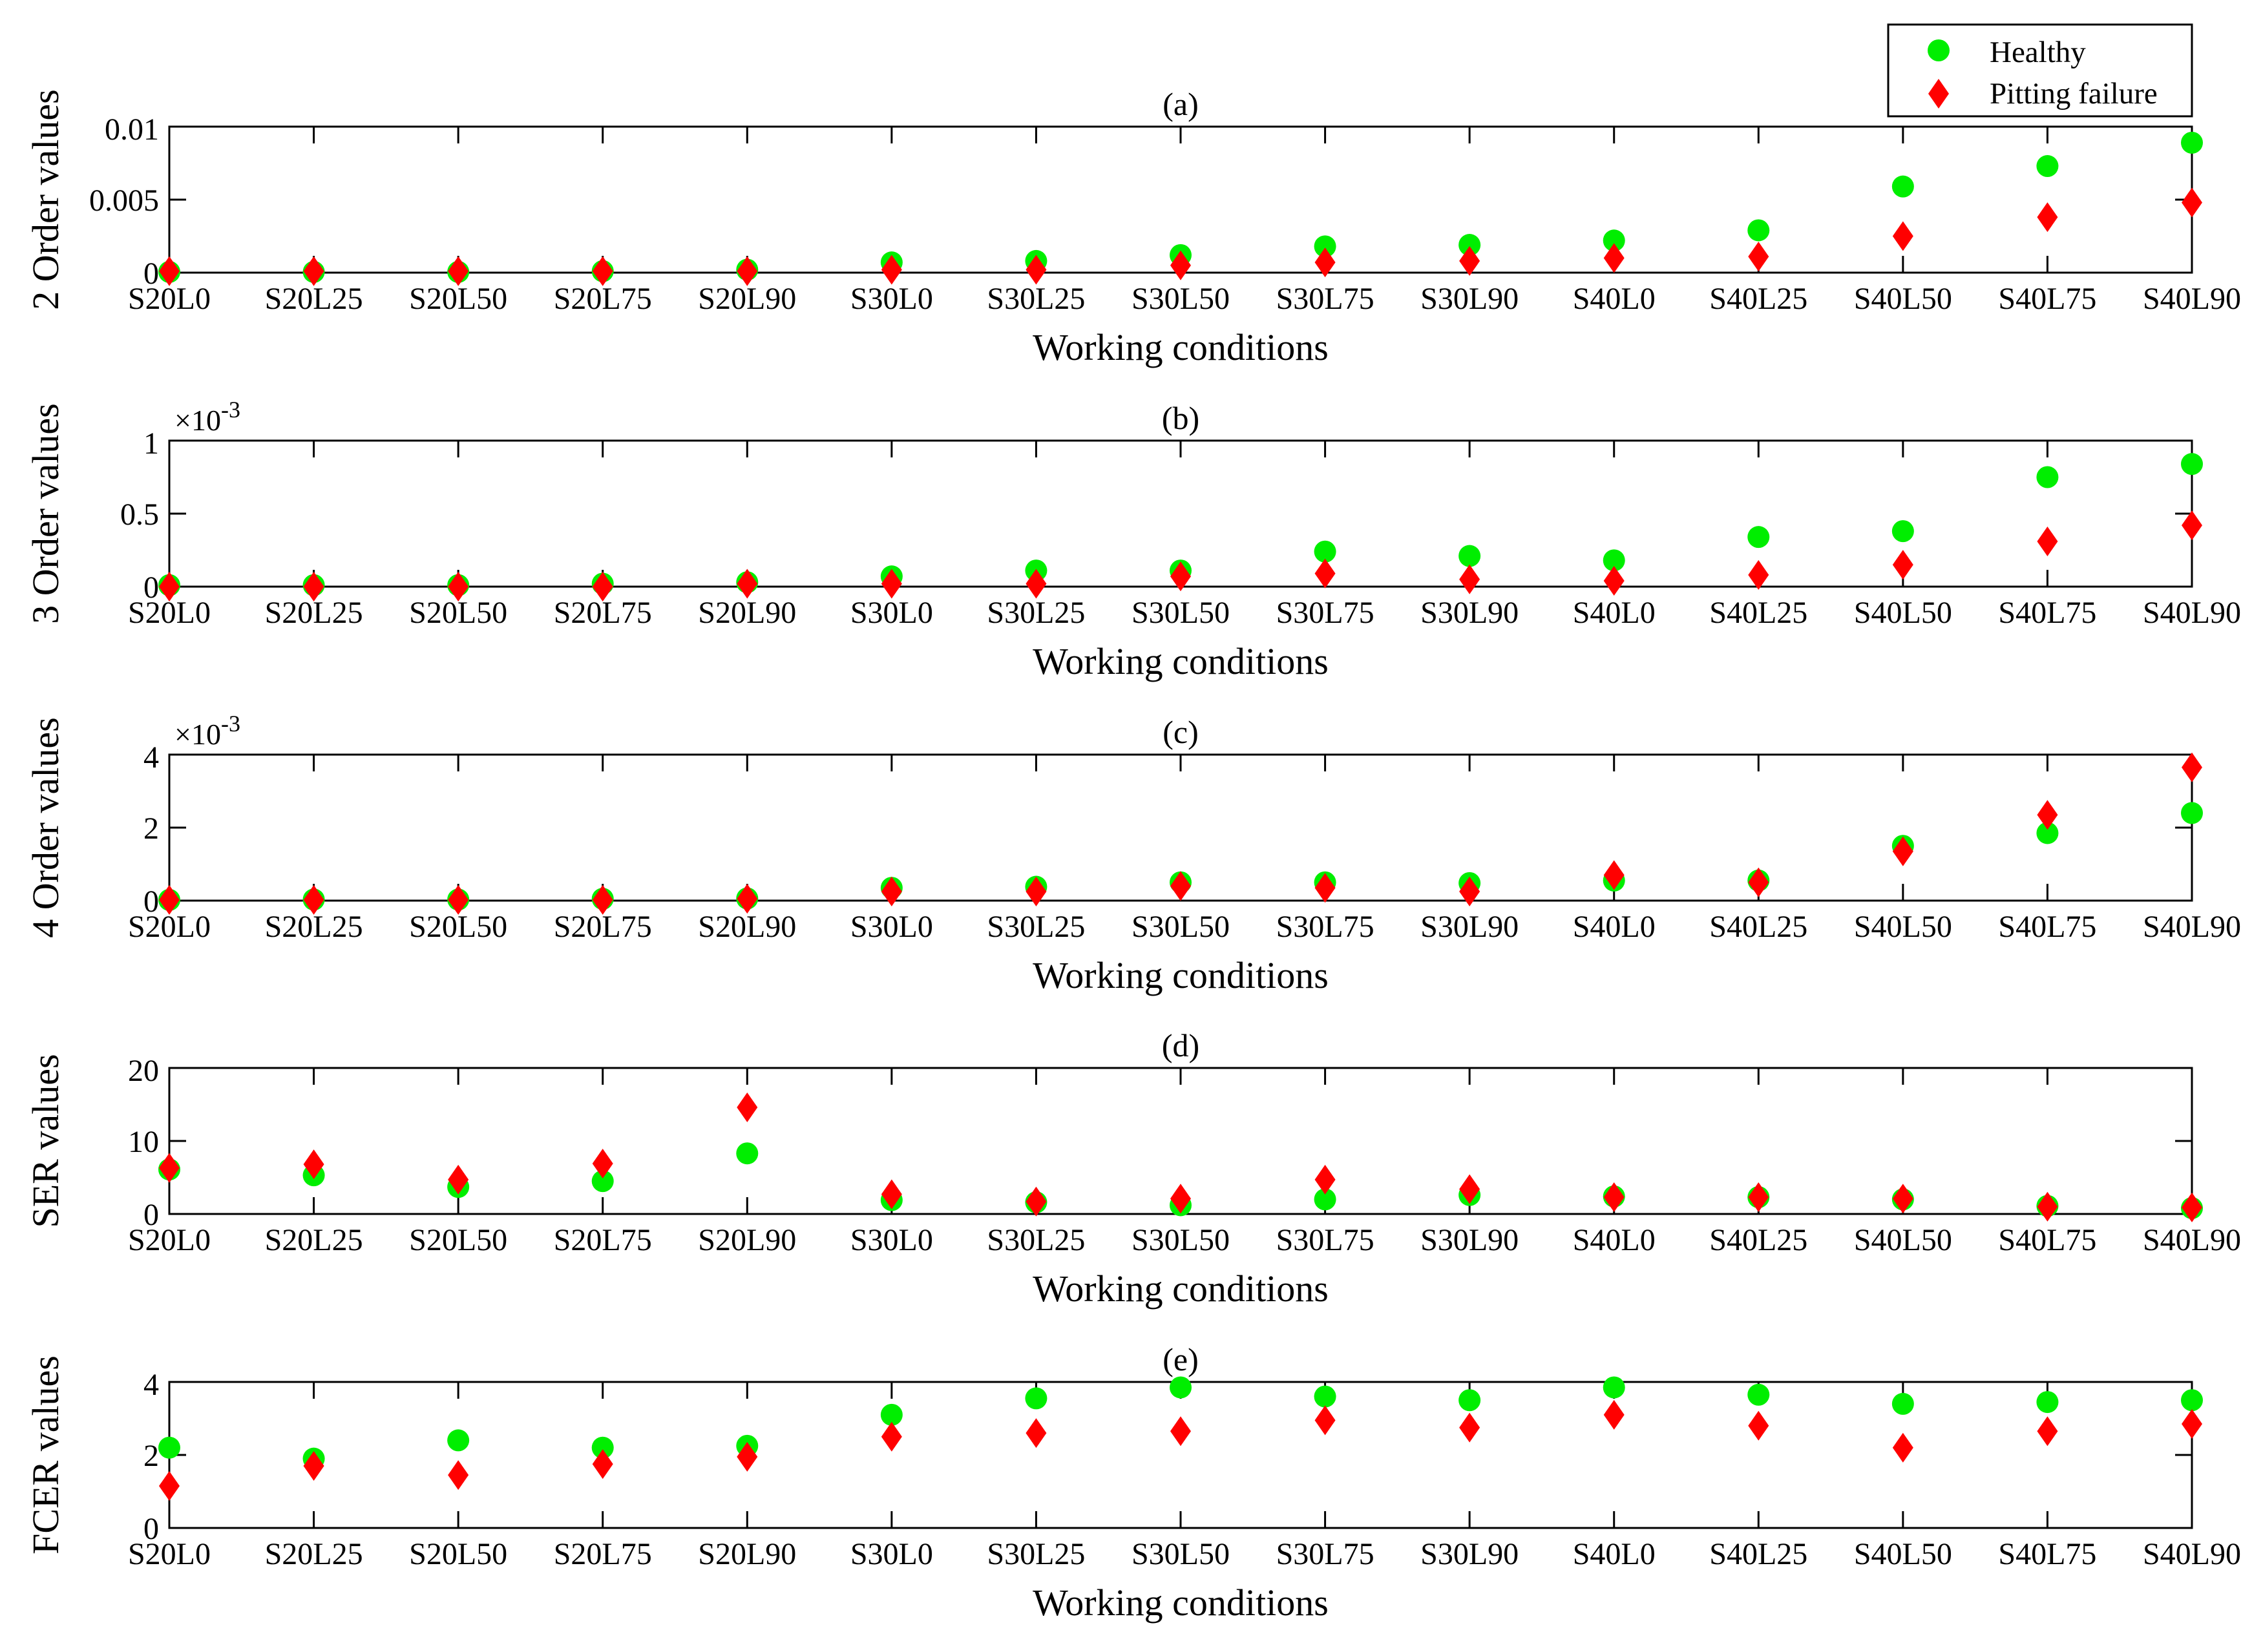 This screenshot has height=1652, width=2263. What do you see at coordinates (1180, 418) in the screenshot?
I see `panel-2-title: (b)` at bounding box center [1180, 418].